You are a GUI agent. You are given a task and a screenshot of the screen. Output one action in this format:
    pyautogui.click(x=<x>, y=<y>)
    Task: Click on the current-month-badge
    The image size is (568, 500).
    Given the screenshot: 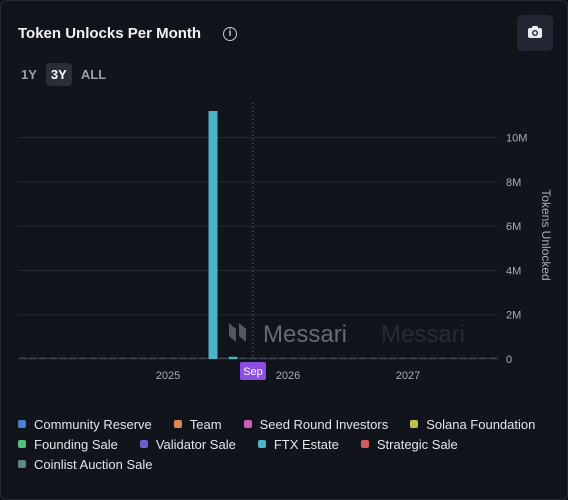 What is the action you would take?
    pyautogui.click(x=253, y=371)
    